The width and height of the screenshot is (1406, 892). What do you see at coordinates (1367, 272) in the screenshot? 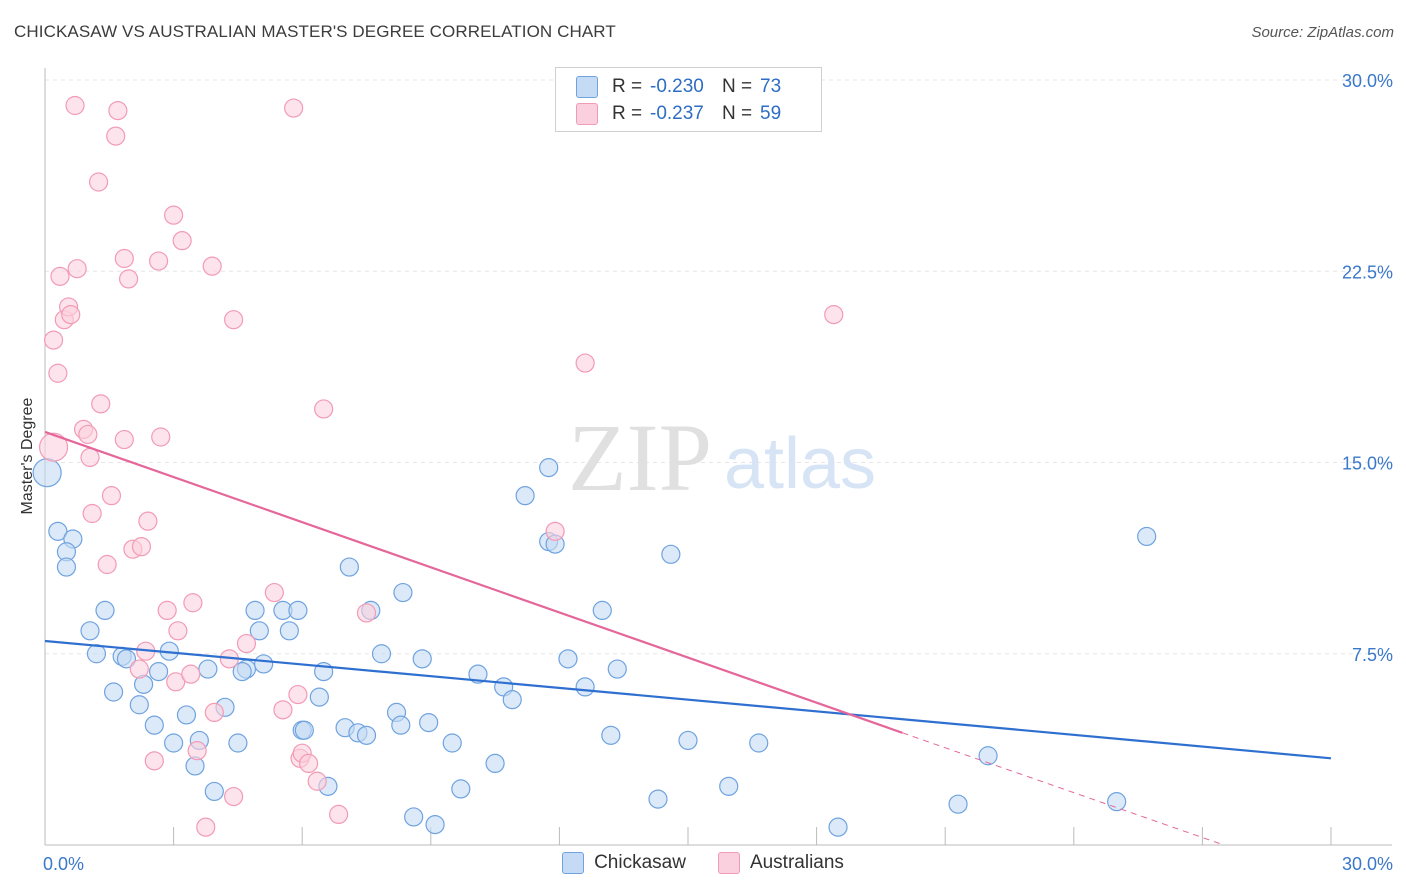
I see `y-tick-label: 22.5%` at bounding box center [1367, 272].